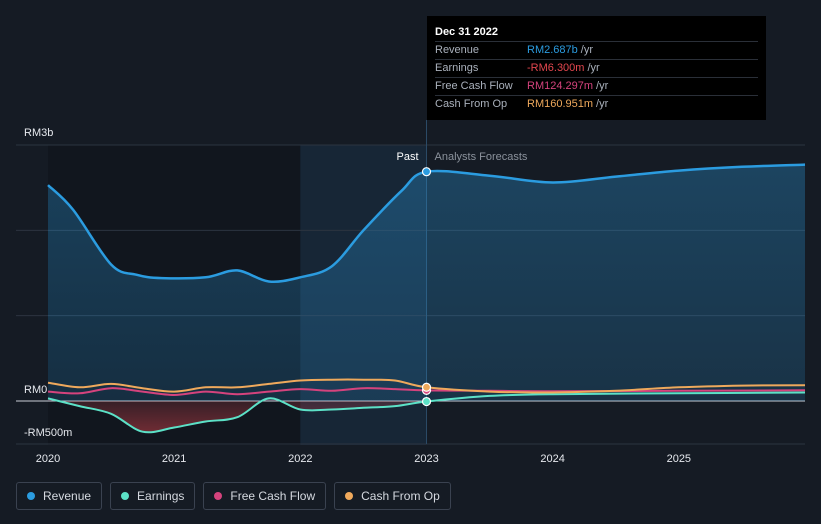  I want to click on earnings-line, so click(426, 412).